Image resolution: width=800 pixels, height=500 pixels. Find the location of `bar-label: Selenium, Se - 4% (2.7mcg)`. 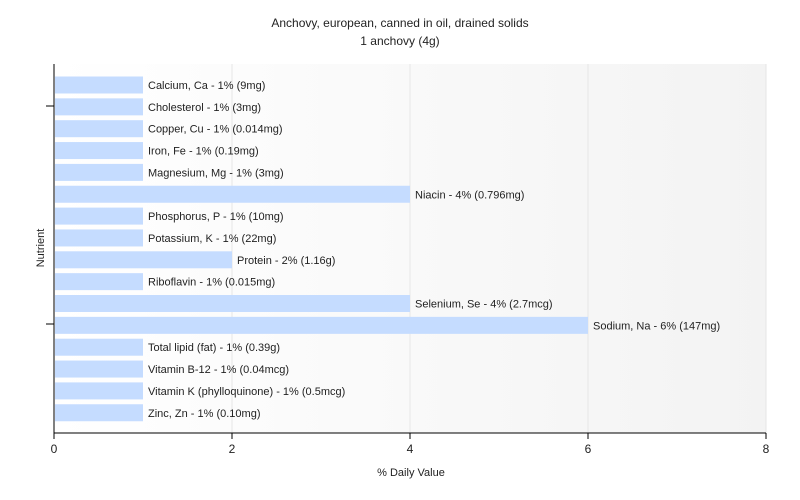

bar-label: Selenium, Se - 4% (2.7mcg) is located at coordinates (484, 305).